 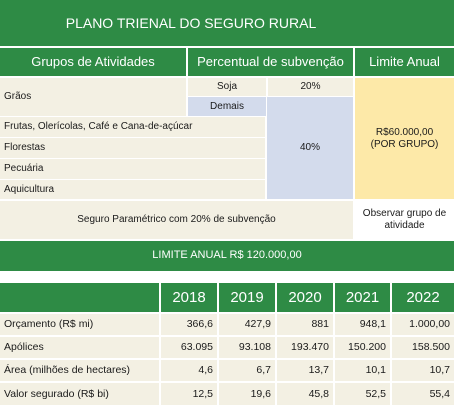 I want to click on table-cell: 52,5, so click(x=362, y=394).